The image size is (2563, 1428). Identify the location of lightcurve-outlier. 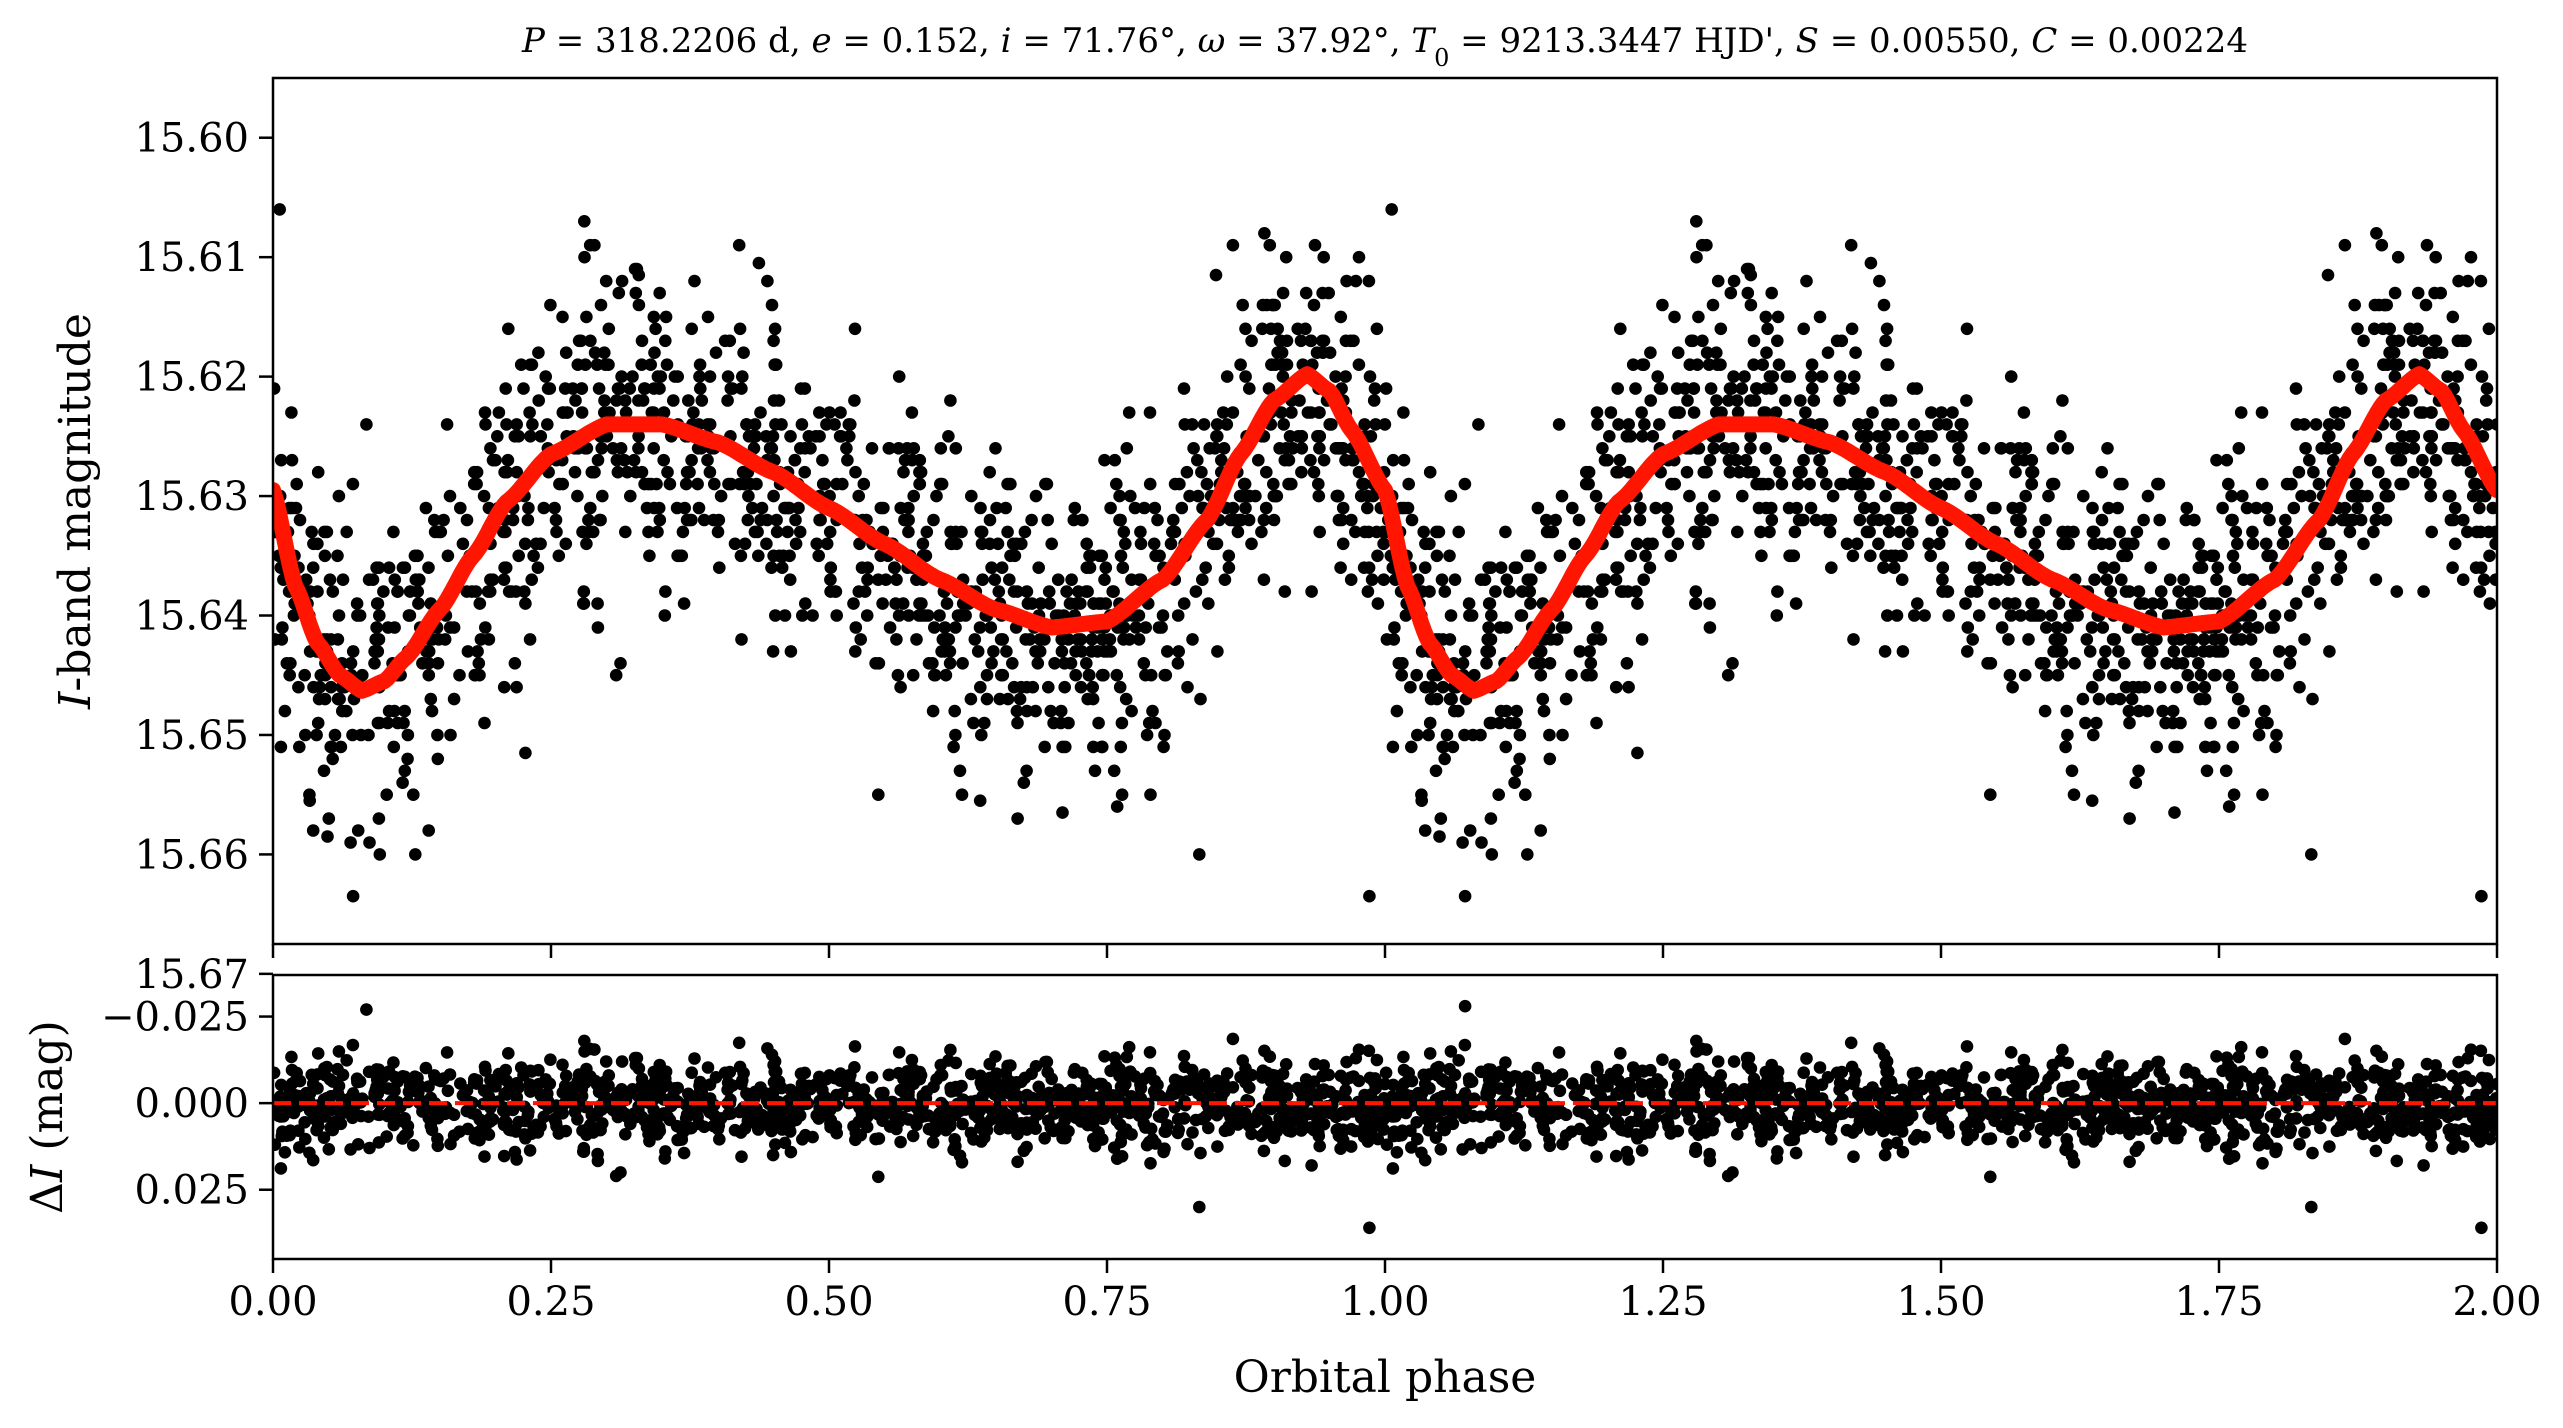
(1391, 209).